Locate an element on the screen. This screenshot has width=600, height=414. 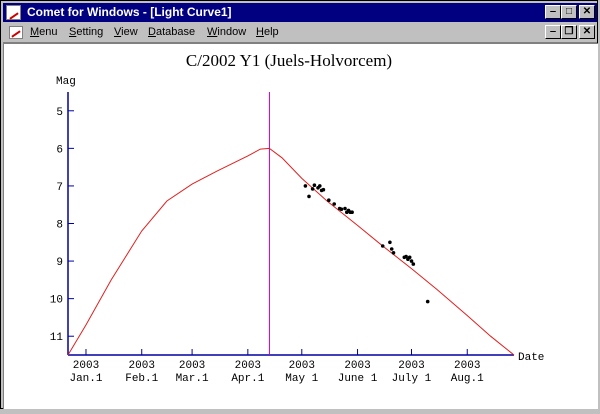
comet-app-icon is located at coordinates (13, 12).